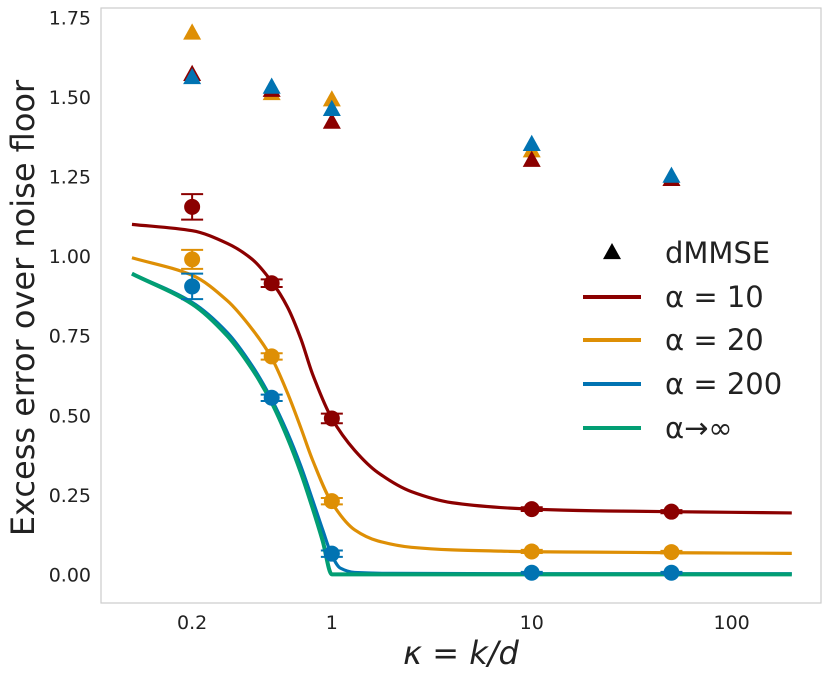 This screenshot has width=831, height=679. I want to click on legend-label: dMMSE, so click(717, 253).